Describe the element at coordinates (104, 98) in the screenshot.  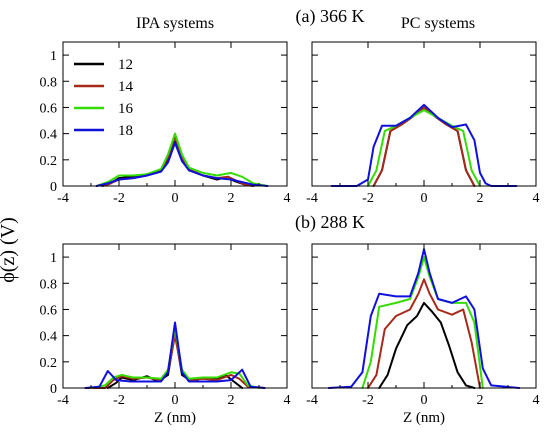
I see `legend: 12 14 16 18` at that location.